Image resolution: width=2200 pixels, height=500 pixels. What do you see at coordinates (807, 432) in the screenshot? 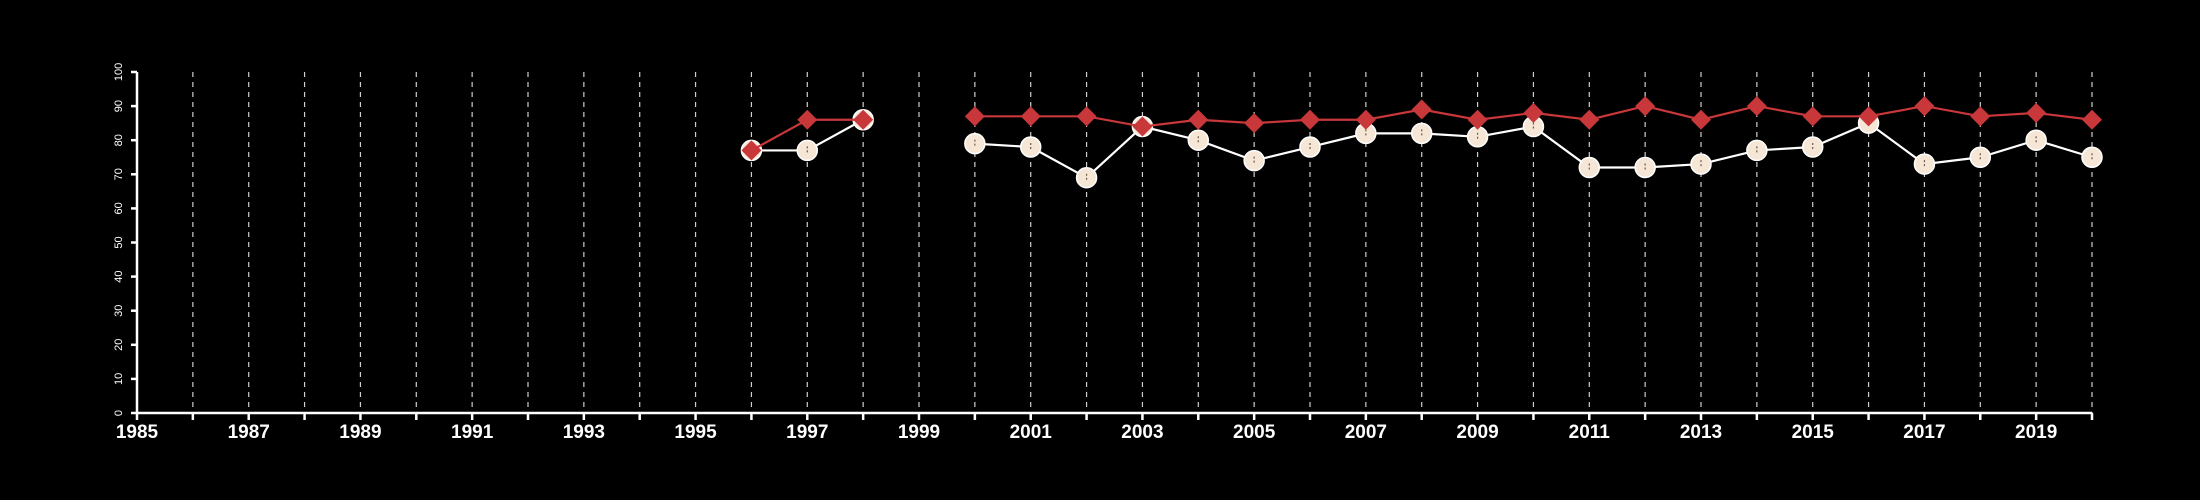
I see `x-tick-label: 1997` at bounding box center [807, 432].